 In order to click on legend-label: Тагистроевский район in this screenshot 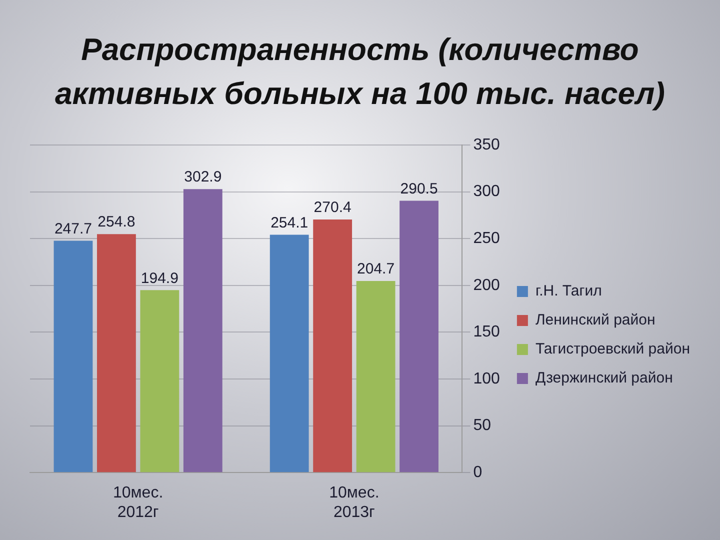, I will do `click(612, 349)`.